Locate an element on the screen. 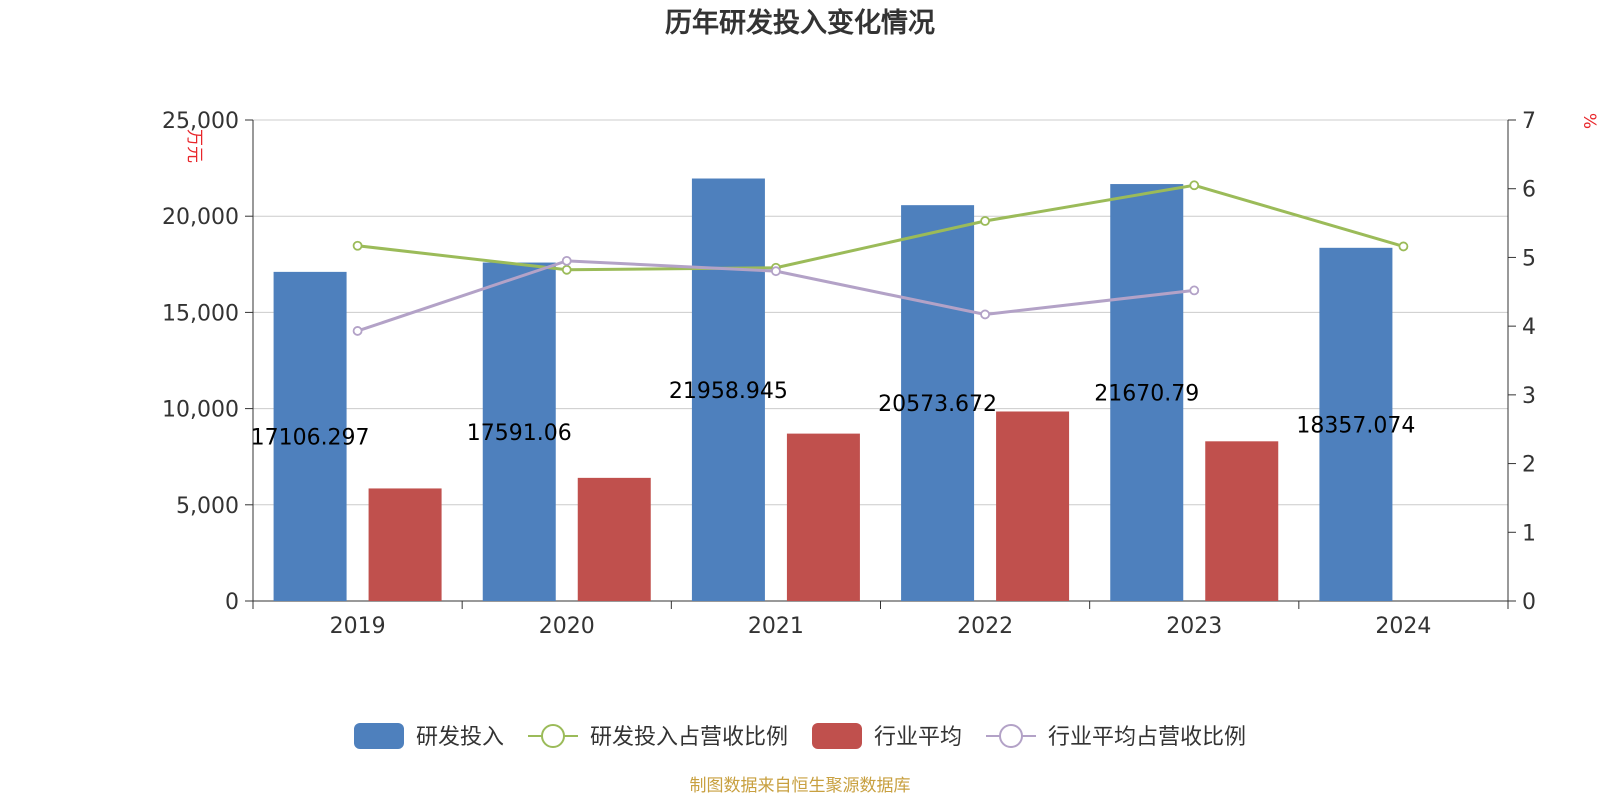 Image resolution: width=1600 pixels, height=800 pixels. left-tick-label: 0 is located at coordinates (232, 602).